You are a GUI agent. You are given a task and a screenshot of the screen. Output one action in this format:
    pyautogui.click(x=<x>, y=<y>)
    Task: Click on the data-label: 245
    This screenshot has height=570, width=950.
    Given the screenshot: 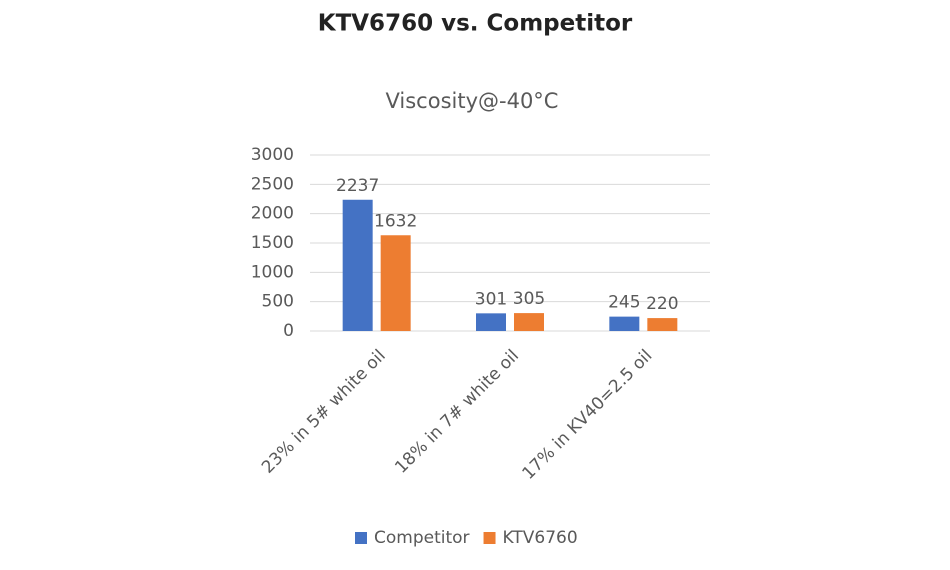 What is the action you would take?
    pyautogui.click(x=624, y=303)
    